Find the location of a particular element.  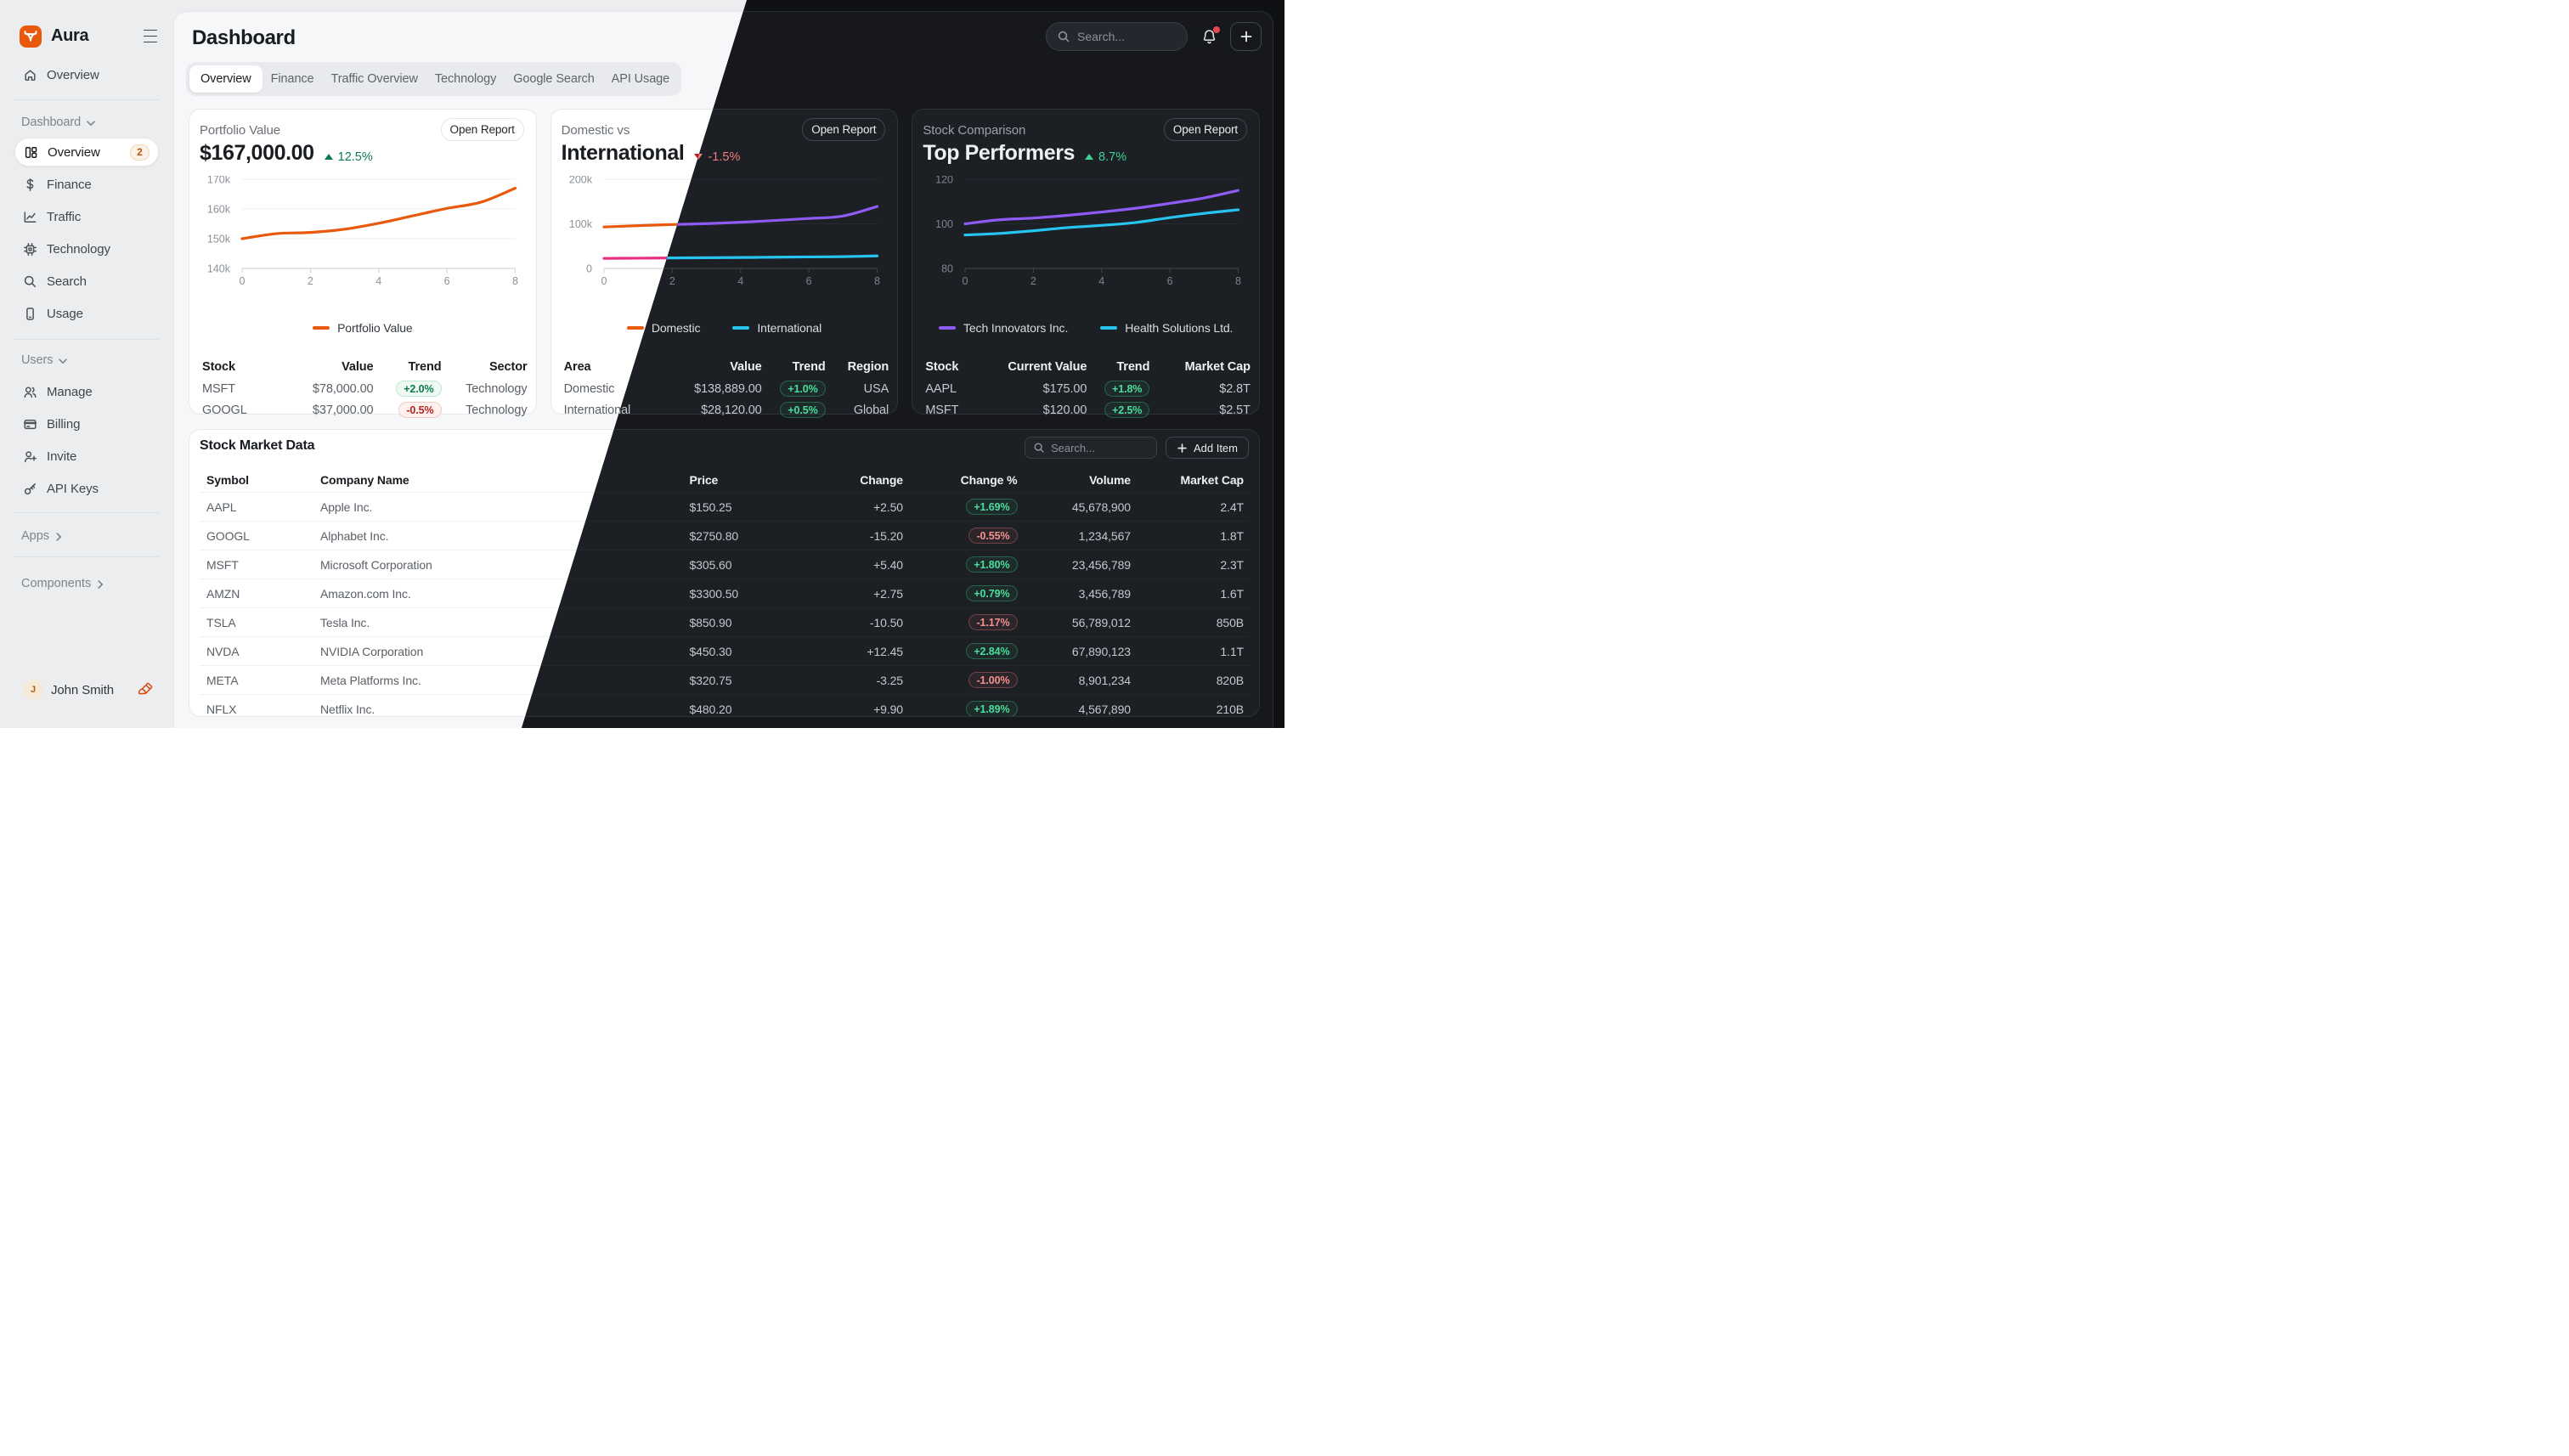

table-row: GOOGL $37,000.00 -0.5% Technology is located at coordinates (364, 409).